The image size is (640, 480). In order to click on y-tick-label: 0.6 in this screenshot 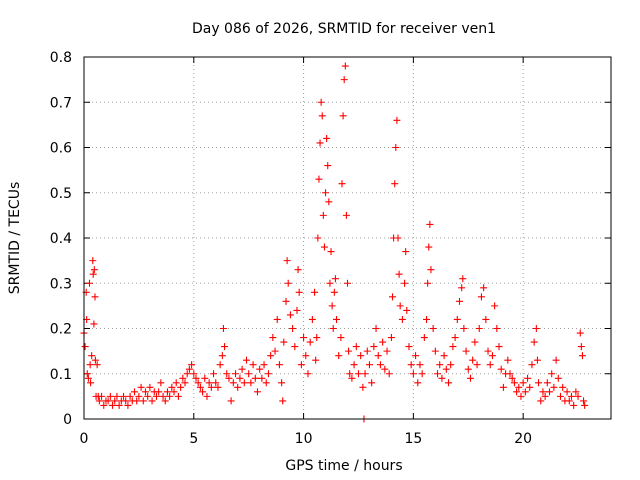, I will do `click(61, 149)`.